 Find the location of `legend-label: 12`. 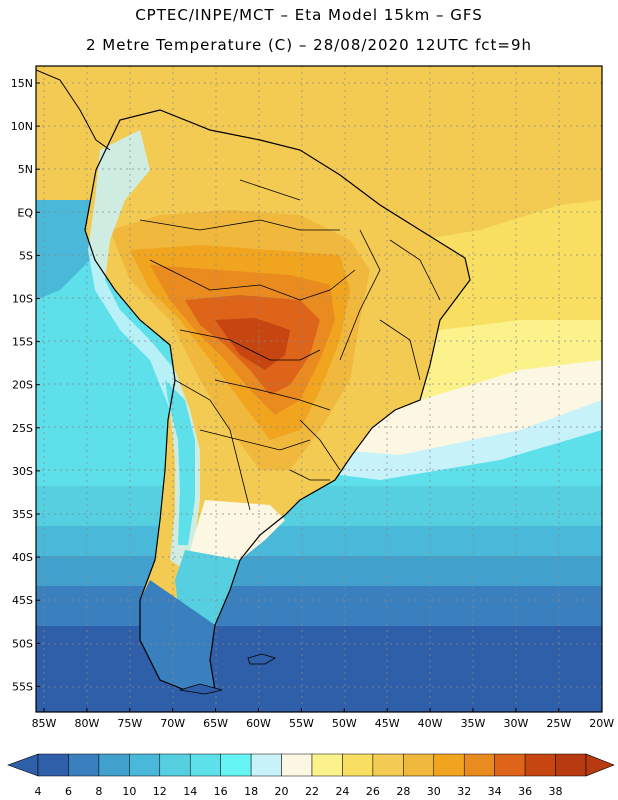

legend-label: 12 is located at coordinates (160, 791).